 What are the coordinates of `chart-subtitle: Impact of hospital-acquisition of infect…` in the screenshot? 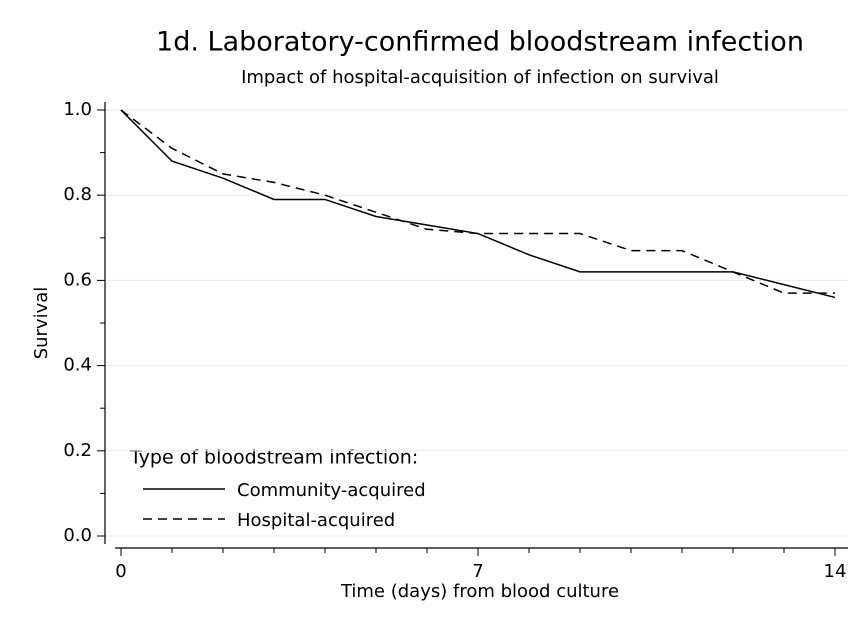 It's located at (480, 77).